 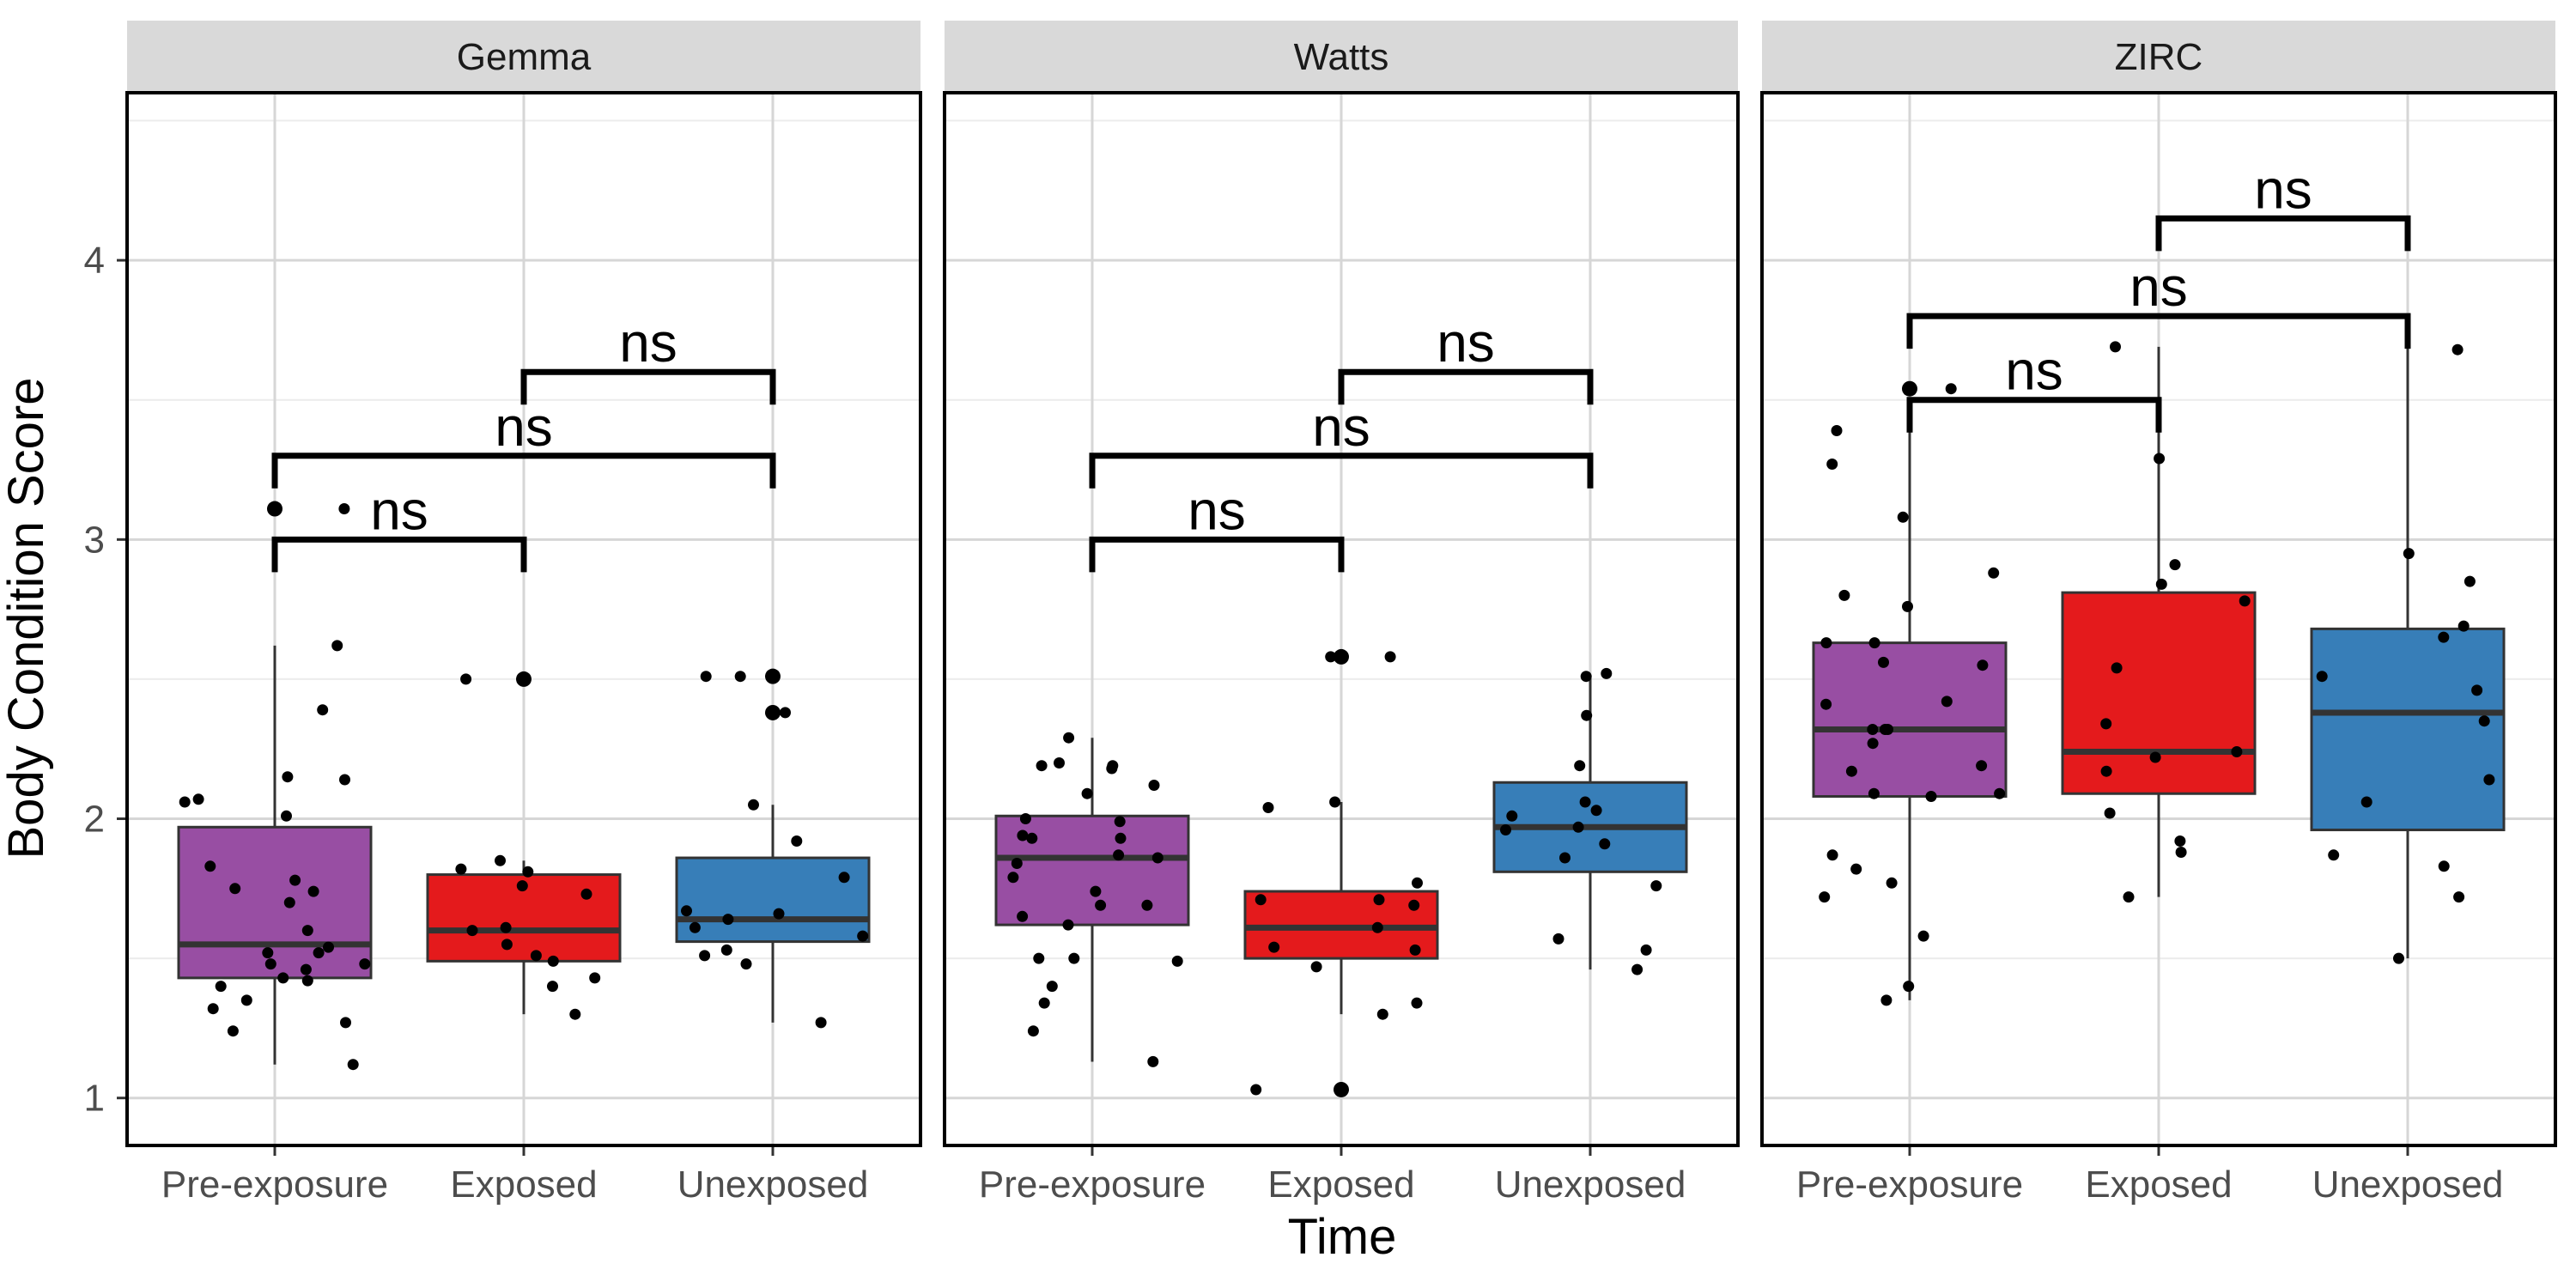 What do you see at coordinates (2158, 57) in the screenshot?
I see `facet-strip` at bounding box center [2158, 57].